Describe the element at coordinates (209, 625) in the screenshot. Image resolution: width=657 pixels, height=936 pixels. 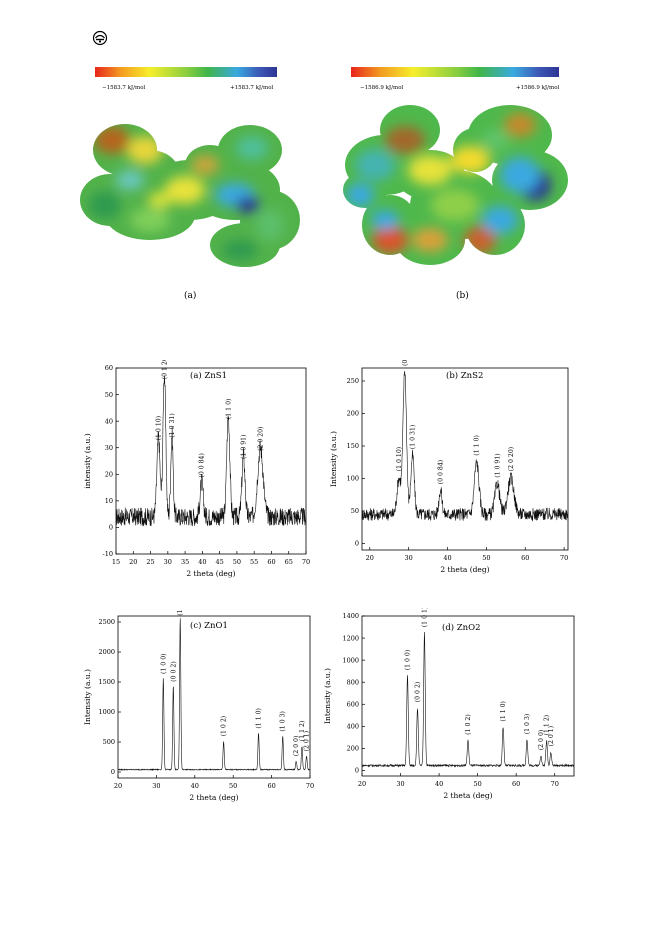
I see `chart-title: (c) ZnO1` at that location.